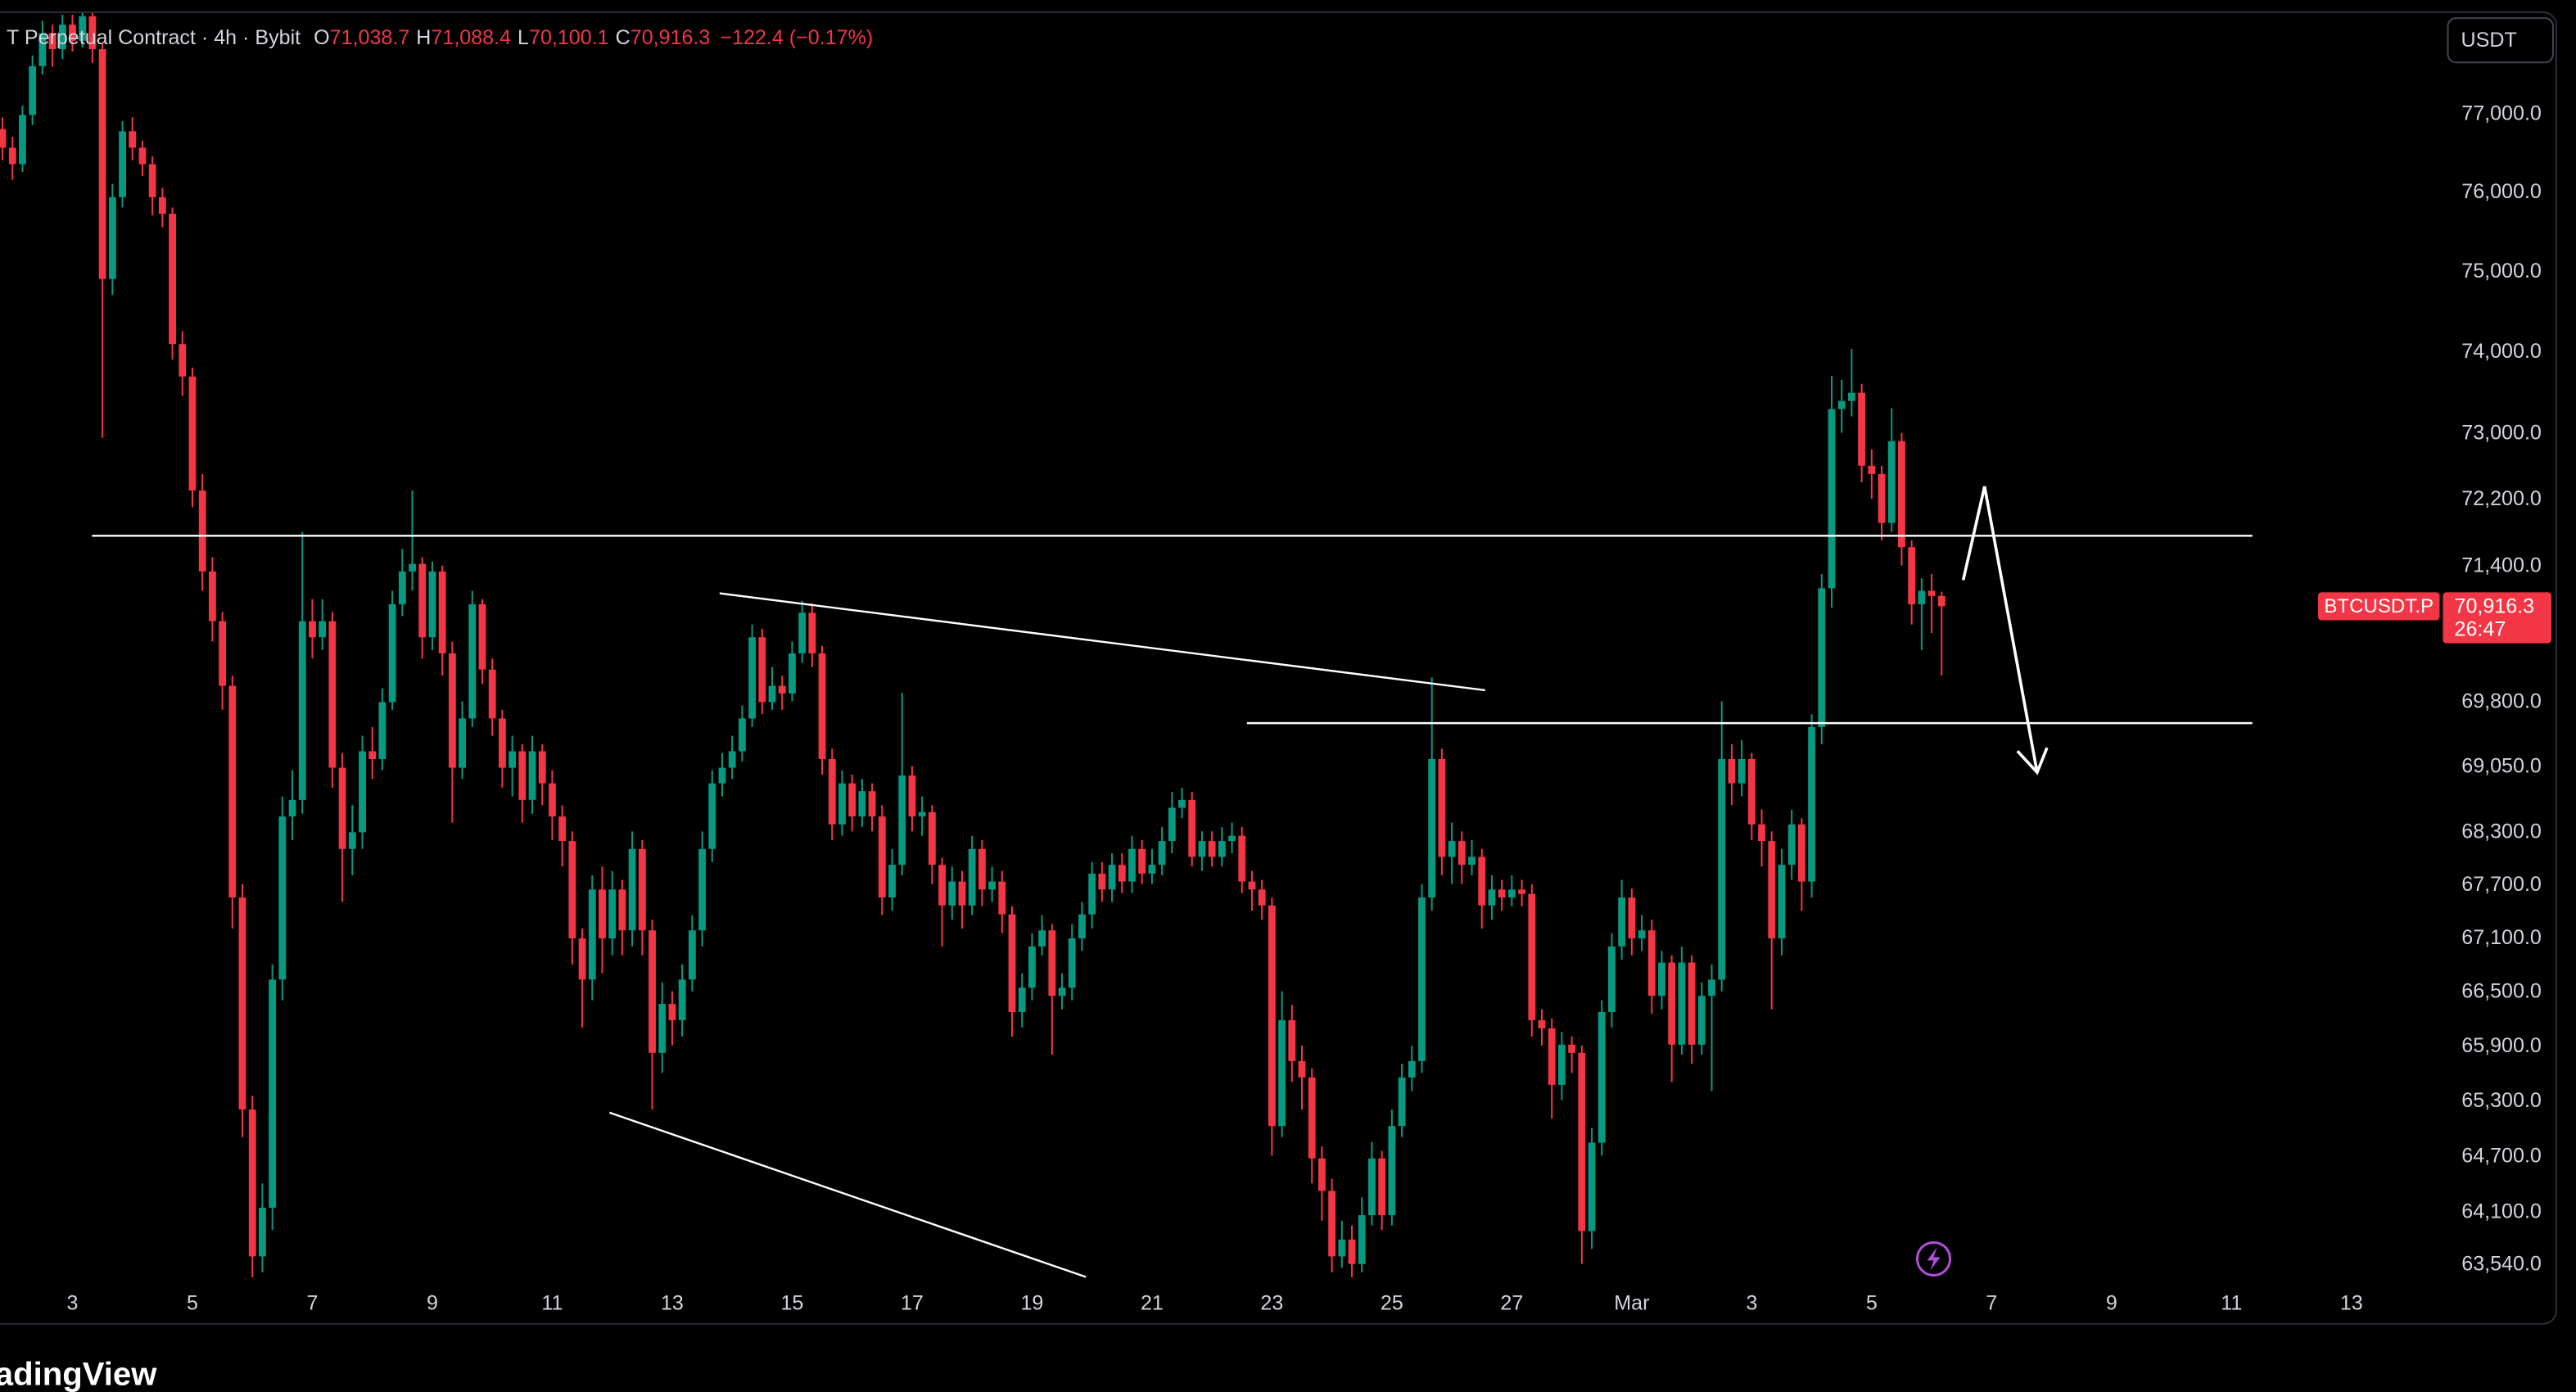  I want to click on button-frame, so click(2500, 40).